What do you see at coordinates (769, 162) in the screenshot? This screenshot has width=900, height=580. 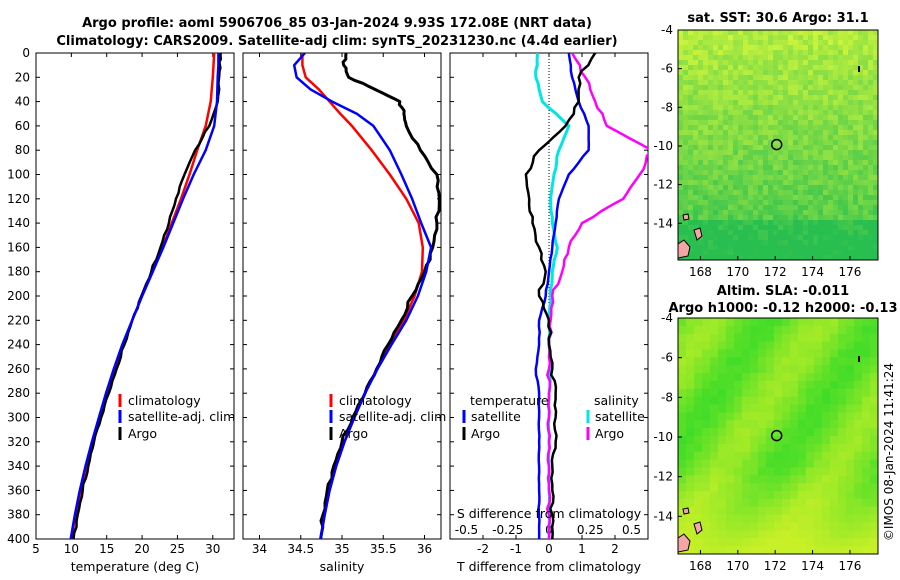 I see `sst-map-coastline` at bounding box center [769, 162].